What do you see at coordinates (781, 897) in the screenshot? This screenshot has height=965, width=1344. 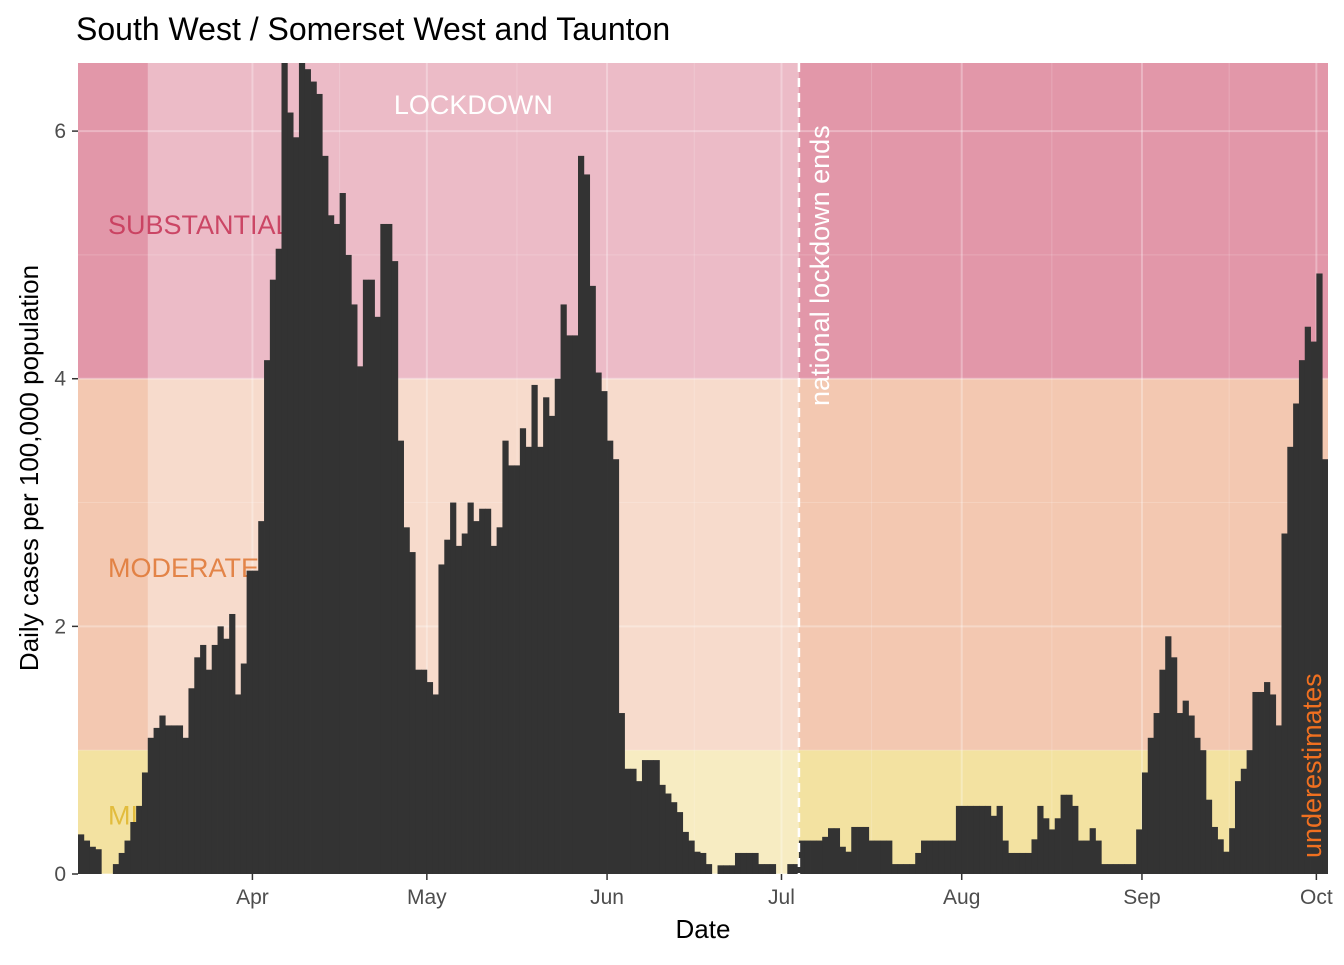 I see `x-tick-label: Jul` at bounding box center [781, 897].